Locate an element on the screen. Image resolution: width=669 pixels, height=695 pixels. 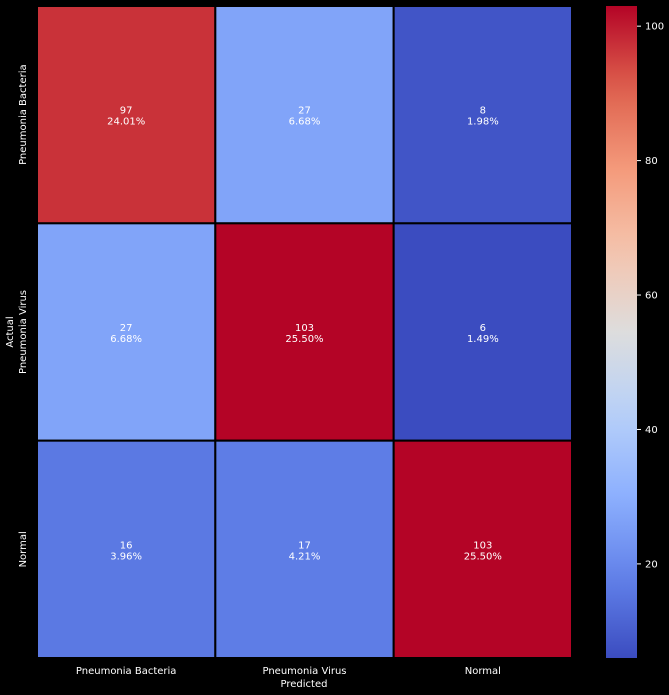
x-tick-label-2: Normal is located at coordinates (483, 671).